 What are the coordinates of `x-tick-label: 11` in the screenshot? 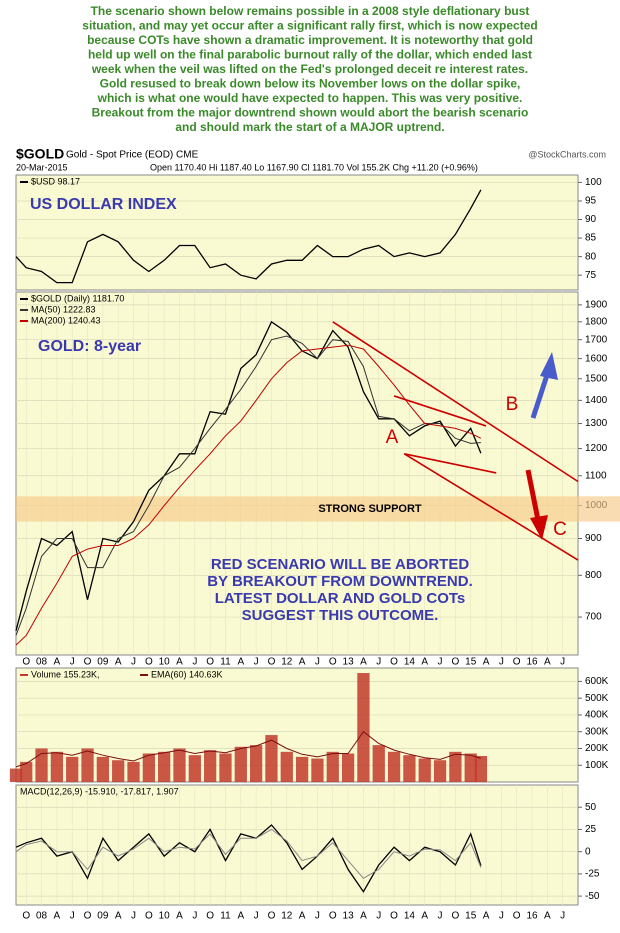 It's located at (225, 662).